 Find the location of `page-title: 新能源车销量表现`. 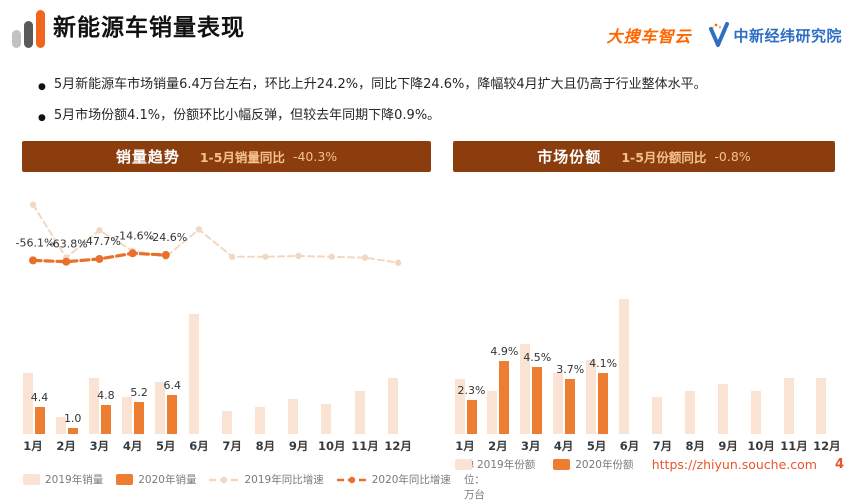

page-title: 新能源车销量表现 is located at coordinates (149, 28).